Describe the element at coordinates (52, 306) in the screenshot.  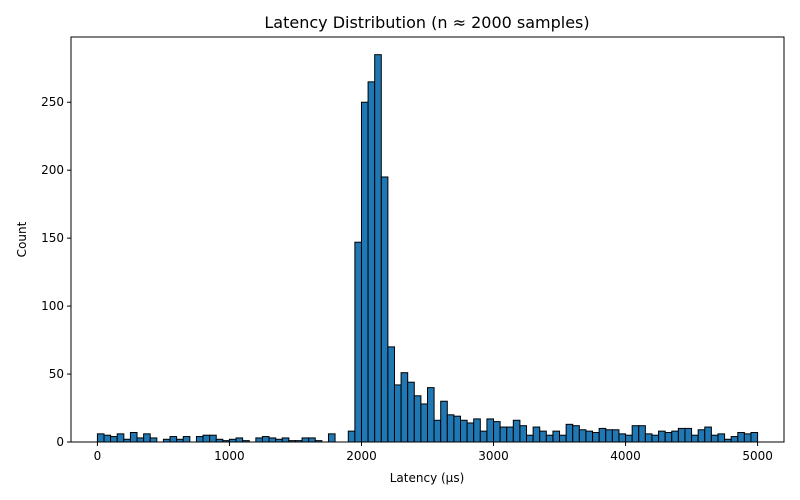
I see `y-tick-label: 100` at that location.